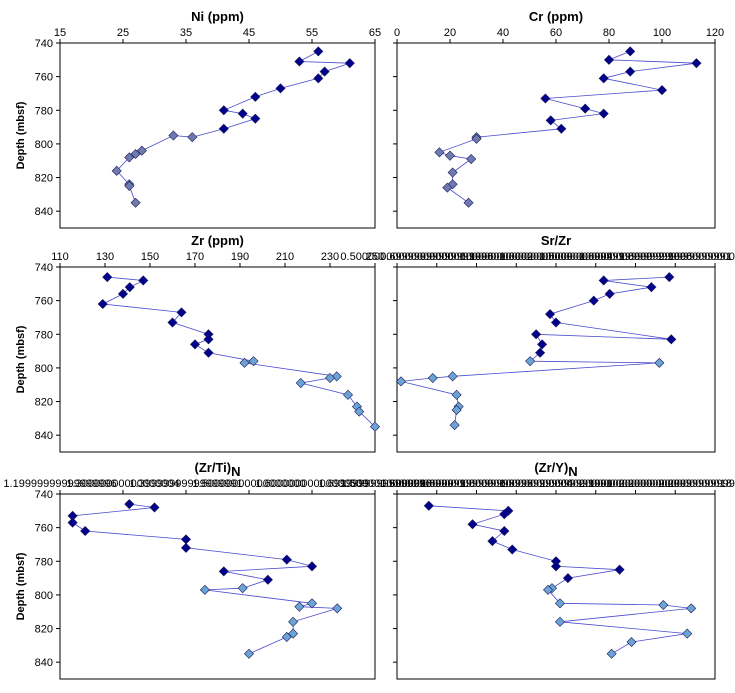  I want to click on x-tick-label: 120, so click(715, 33).